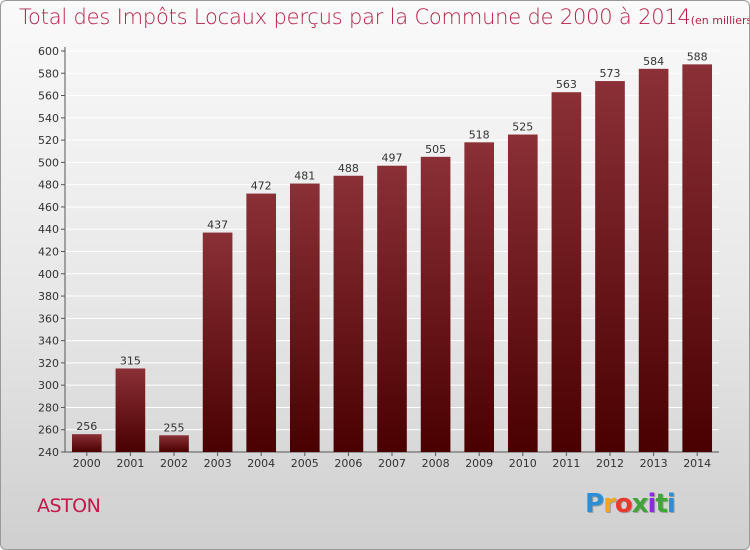  Describe the element at coordinates (435, 304) in the screenshot. I see `bar-2008` at that location.